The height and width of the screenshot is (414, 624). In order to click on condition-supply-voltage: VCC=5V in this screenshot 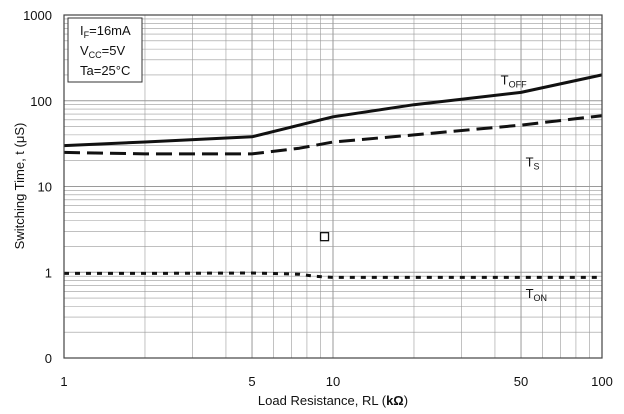, I will do `click(102, 51)`.